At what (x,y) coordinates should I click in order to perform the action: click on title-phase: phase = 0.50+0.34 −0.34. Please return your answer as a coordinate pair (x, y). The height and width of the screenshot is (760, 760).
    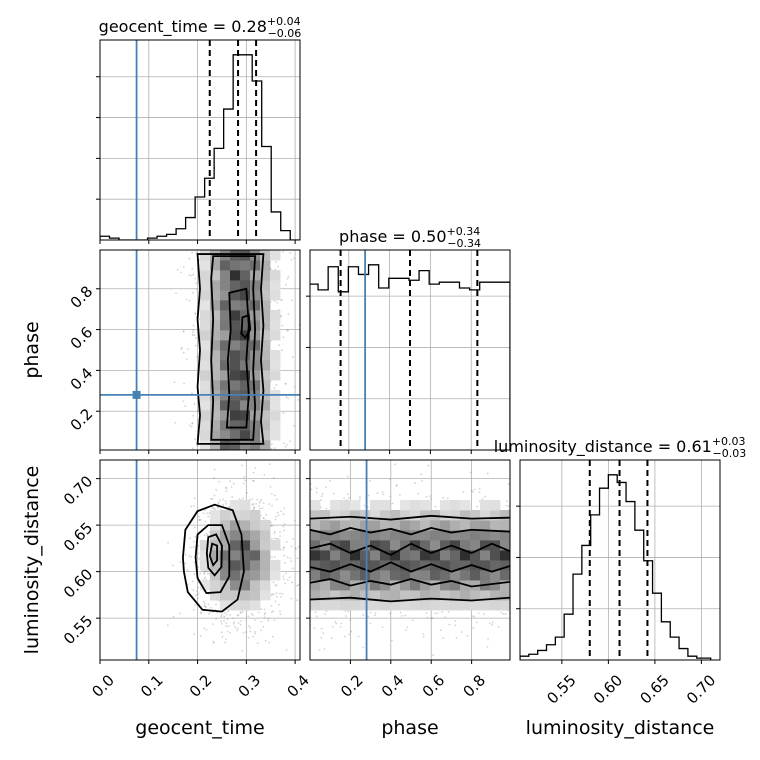
    Looking at the image, I should click on (410, 237).